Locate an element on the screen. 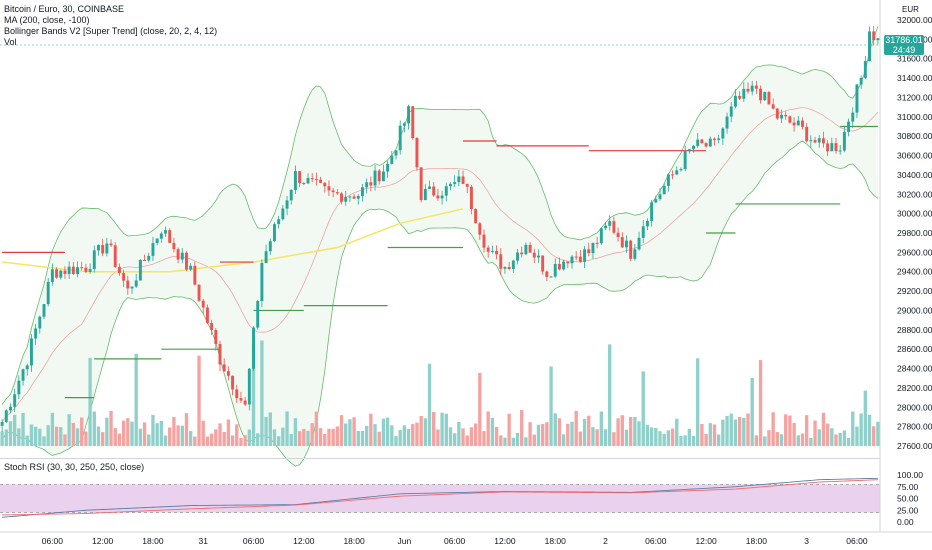  time-tick-label: Jun is located at coordinates (405, 541).